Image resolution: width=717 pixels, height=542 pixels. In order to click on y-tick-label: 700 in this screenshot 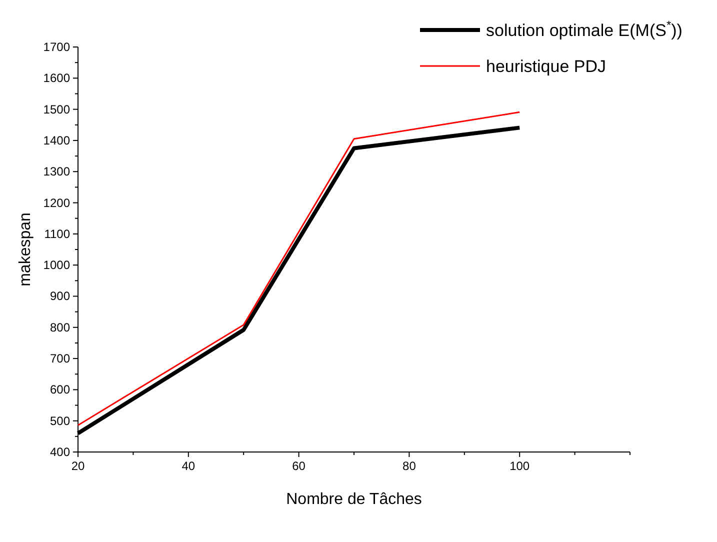, I will do `click(60, 359)`.